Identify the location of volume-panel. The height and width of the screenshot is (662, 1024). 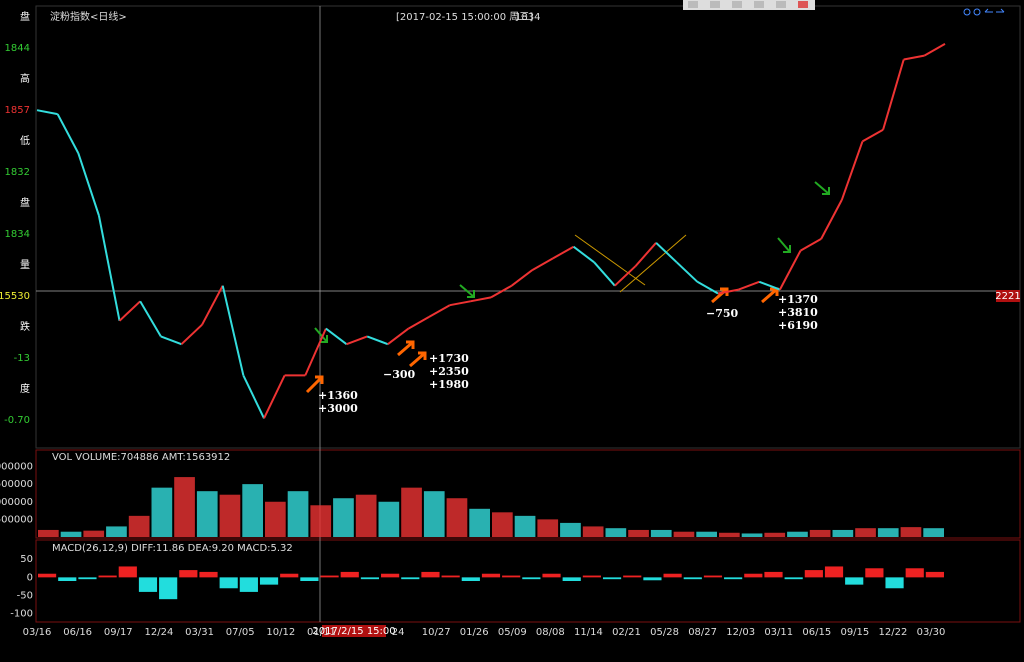
(528, 494).